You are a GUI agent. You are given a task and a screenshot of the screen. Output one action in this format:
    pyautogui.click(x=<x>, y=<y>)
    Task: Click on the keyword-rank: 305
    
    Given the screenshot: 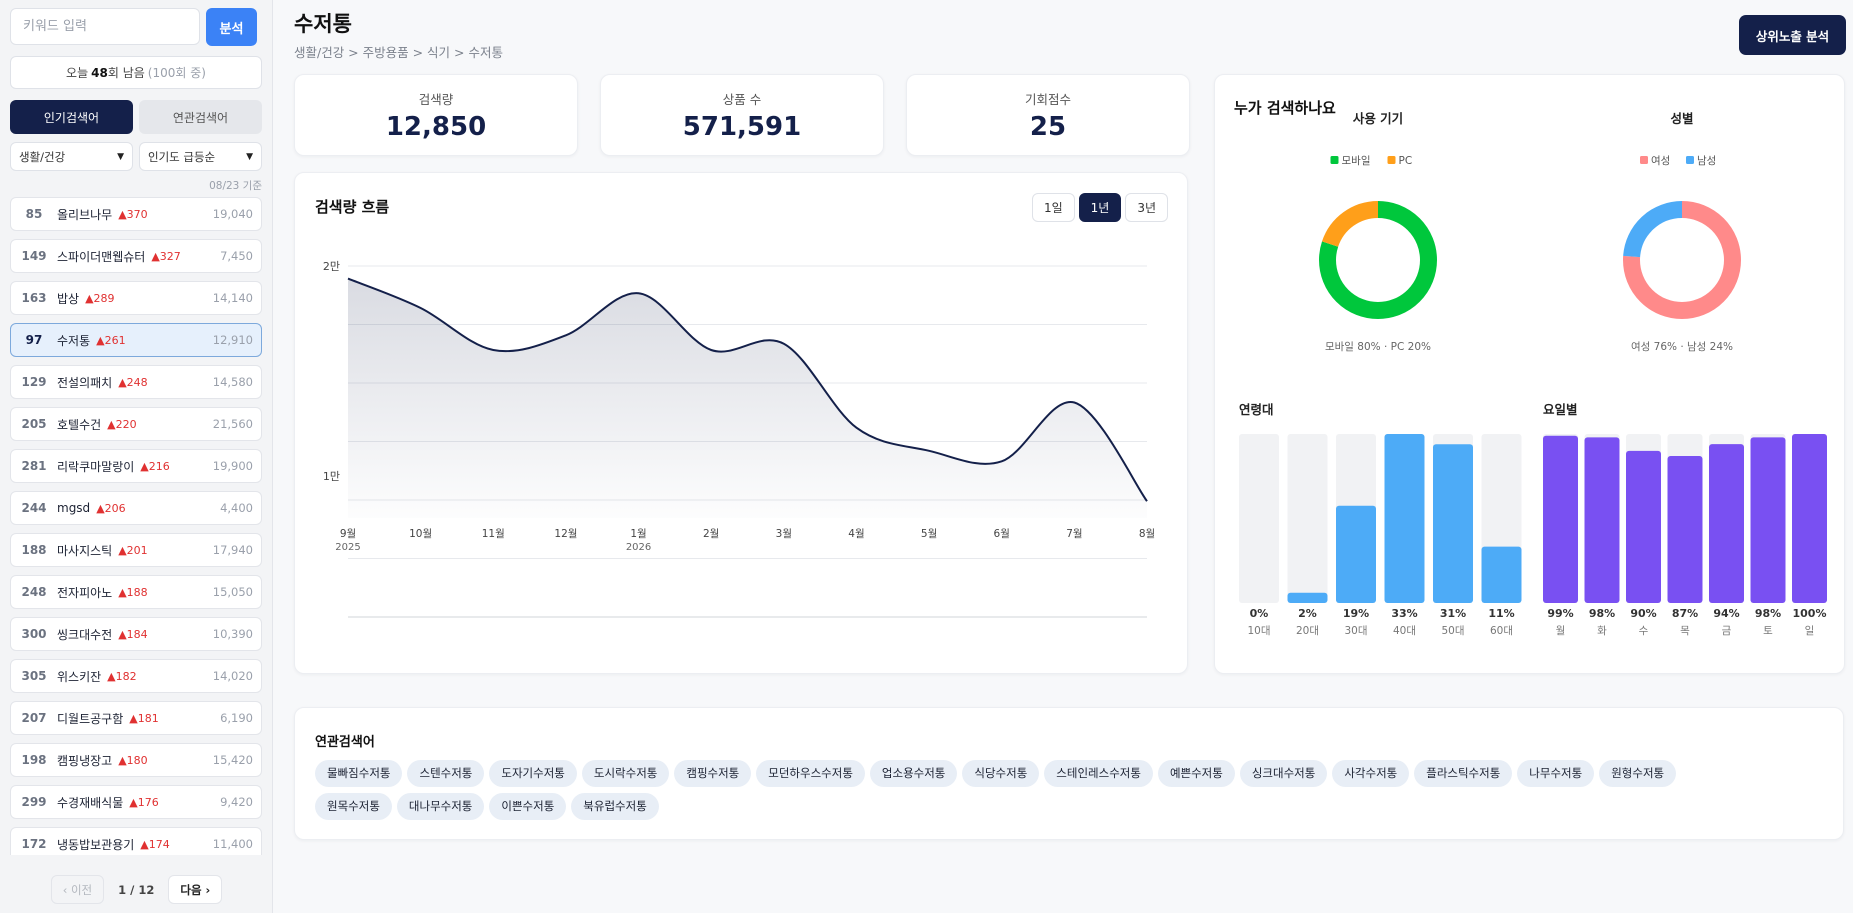 What is the action you would take?
    pyautogui.click(x=34, y=676)
    